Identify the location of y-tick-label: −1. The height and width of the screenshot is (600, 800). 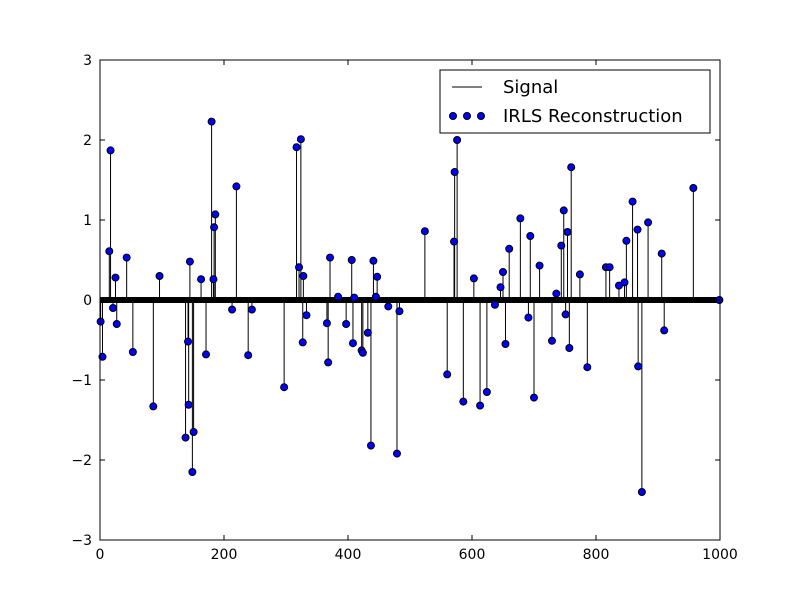
(81, 381).